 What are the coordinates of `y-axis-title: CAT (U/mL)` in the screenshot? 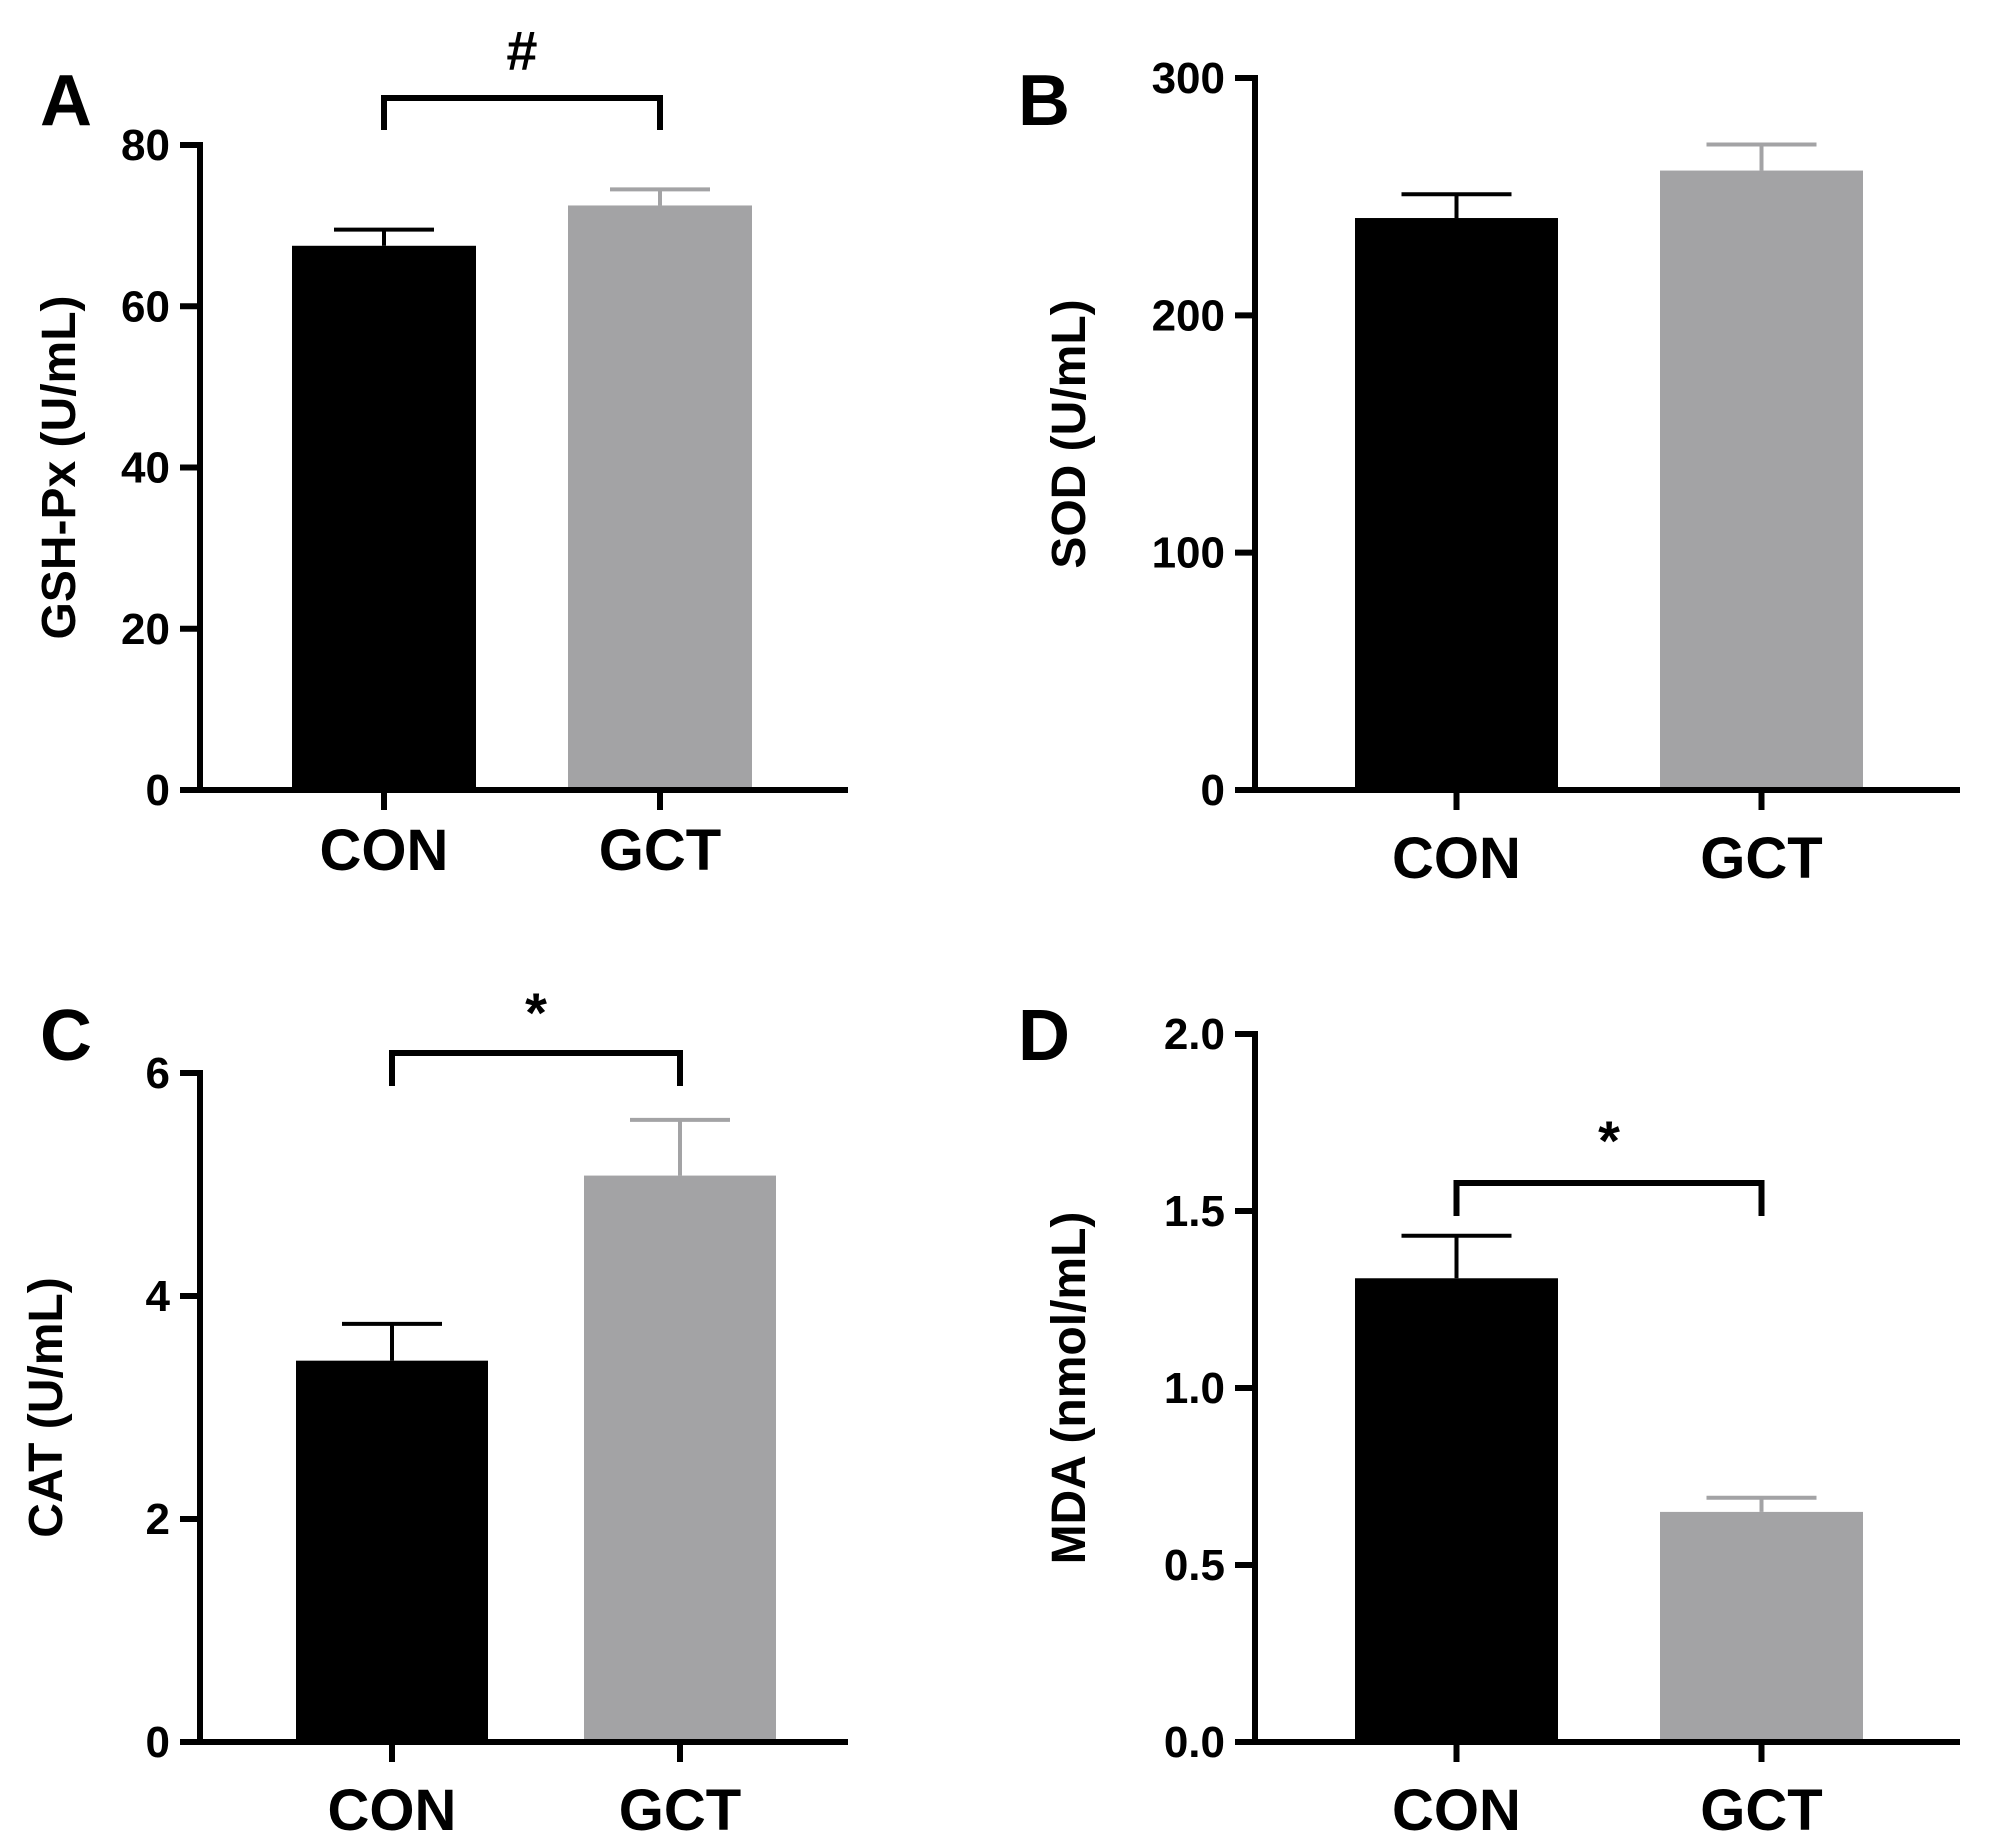 It's located at (46, 1407).